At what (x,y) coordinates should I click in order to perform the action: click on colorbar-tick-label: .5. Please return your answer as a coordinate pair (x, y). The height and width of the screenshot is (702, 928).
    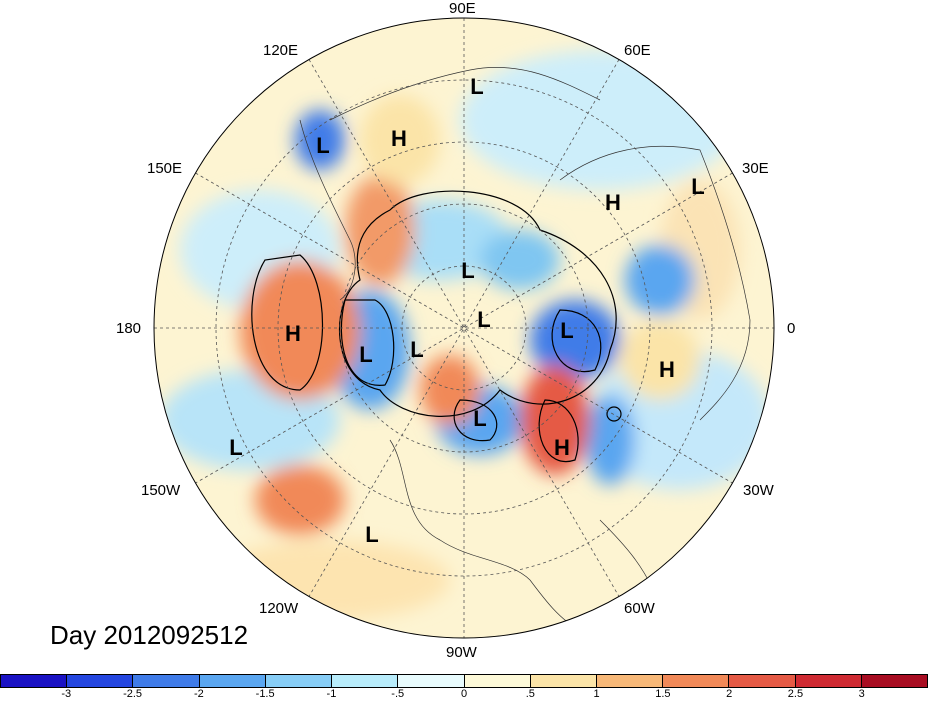
    Looking at the image, I should click on (530, 694).